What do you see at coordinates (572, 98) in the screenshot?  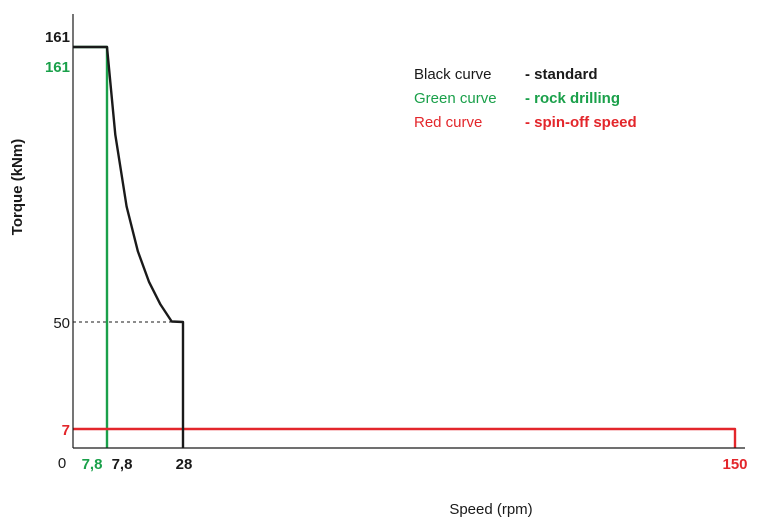 I see `legend-desc: - rock drilling` at bounding box center [572, 98].